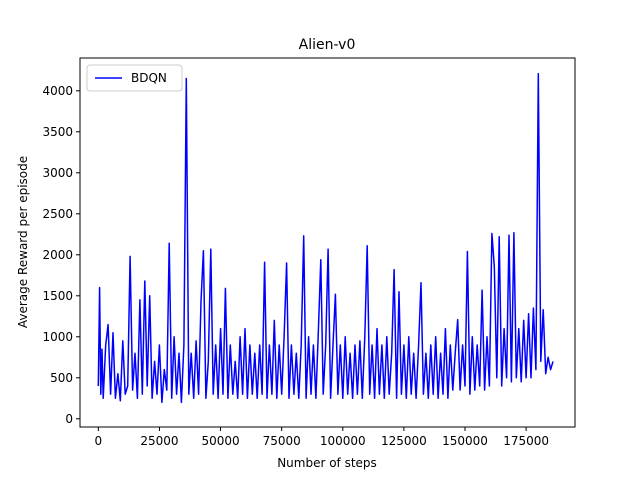 The height and width of the screenshot is (480, 640). What do you see at coordinates (57, 296) in the screenshot?
I see `y-tick-label: 1500` at bounding box center [57, 296].